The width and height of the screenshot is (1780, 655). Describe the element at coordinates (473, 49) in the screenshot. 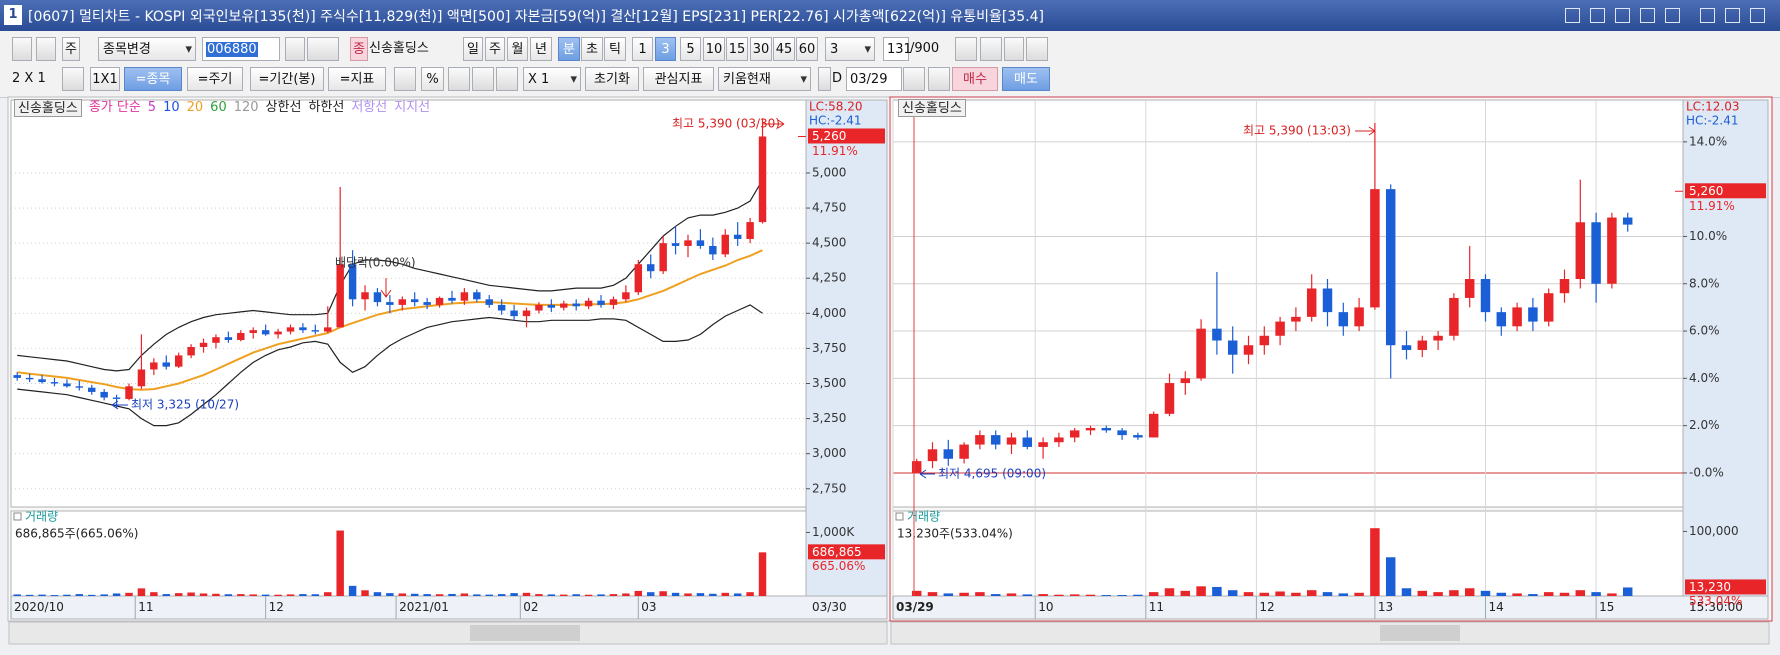

I see `toolbar-button: 일` at that location.